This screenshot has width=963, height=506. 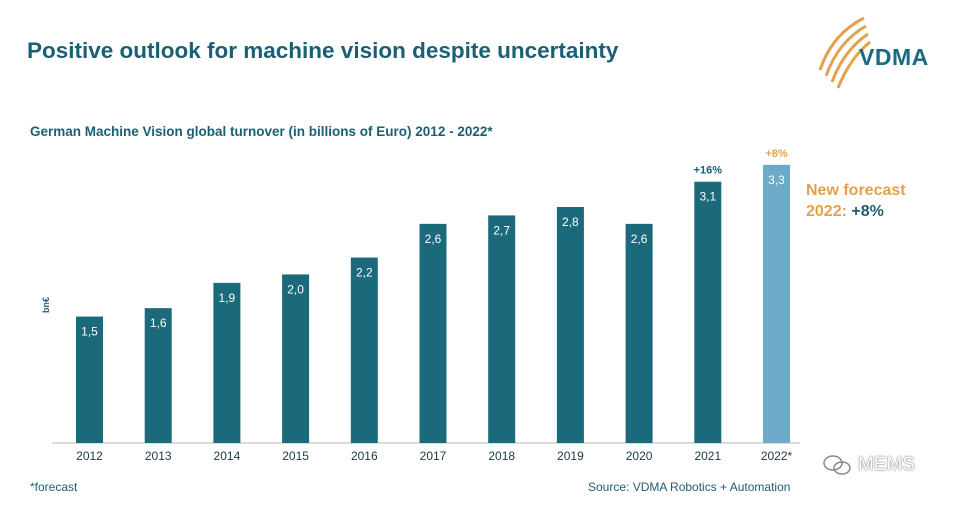 What do you see at coordinates (295, 456) in the screenshot?
I see `x-tick-label-2015: 2015` at bounding box center [295, 456].